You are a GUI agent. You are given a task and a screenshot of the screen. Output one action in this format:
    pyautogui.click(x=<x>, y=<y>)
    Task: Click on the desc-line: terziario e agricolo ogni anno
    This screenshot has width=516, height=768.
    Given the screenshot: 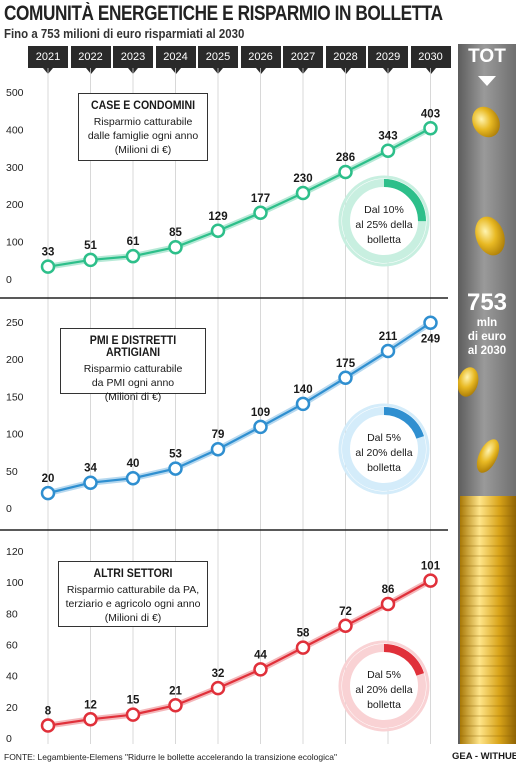 What is the action you would take?
    pyautogui.click(x=133, y=604)
    